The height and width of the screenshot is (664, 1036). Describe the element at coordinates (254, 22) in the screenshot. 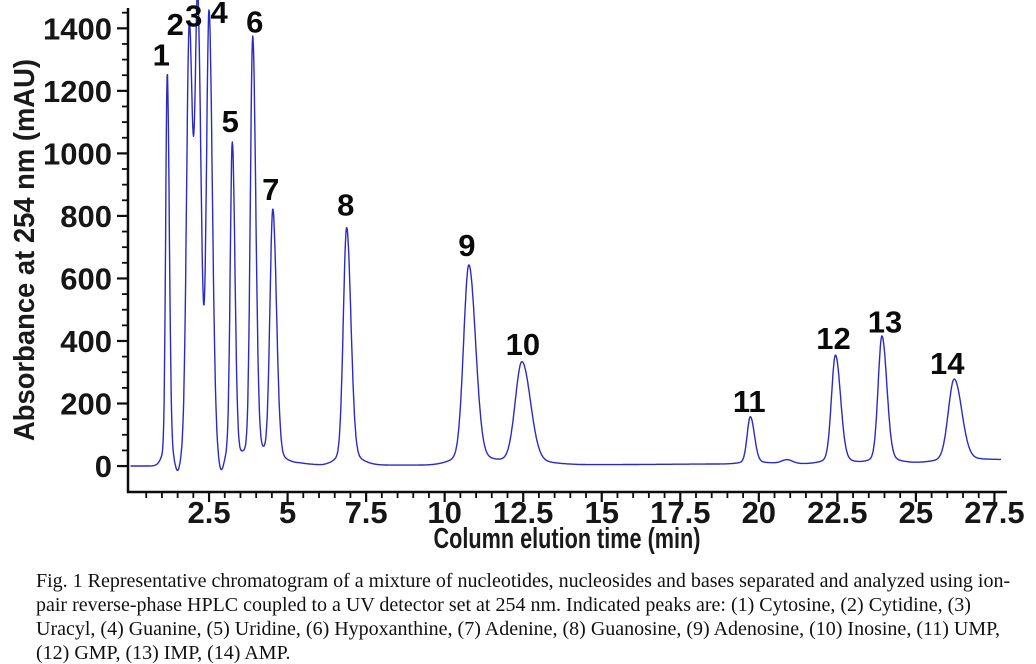

I see `peak-label-6: 6` at that location.